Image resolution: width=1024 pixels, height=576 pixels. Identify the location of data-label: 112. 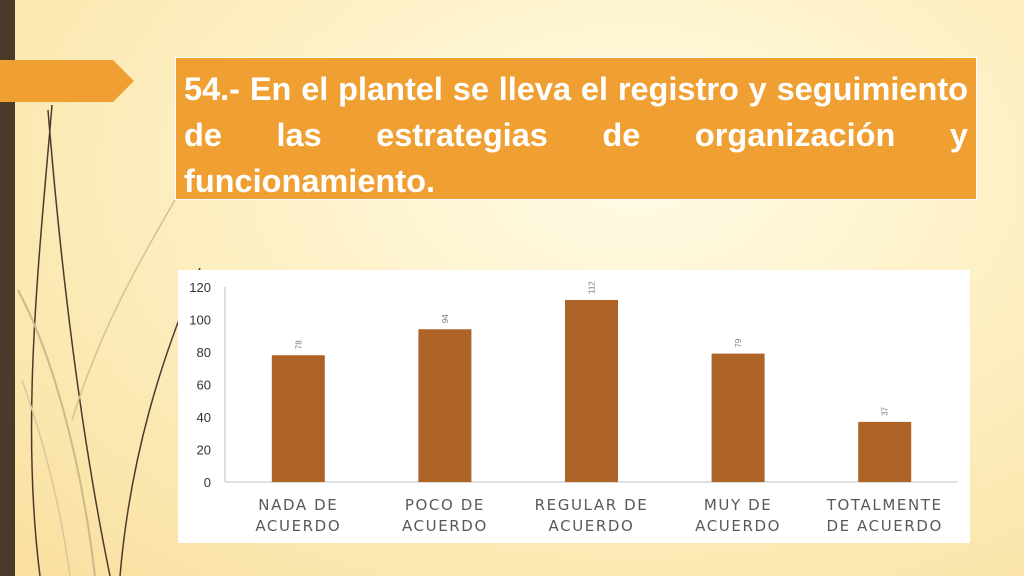
(592, 287).